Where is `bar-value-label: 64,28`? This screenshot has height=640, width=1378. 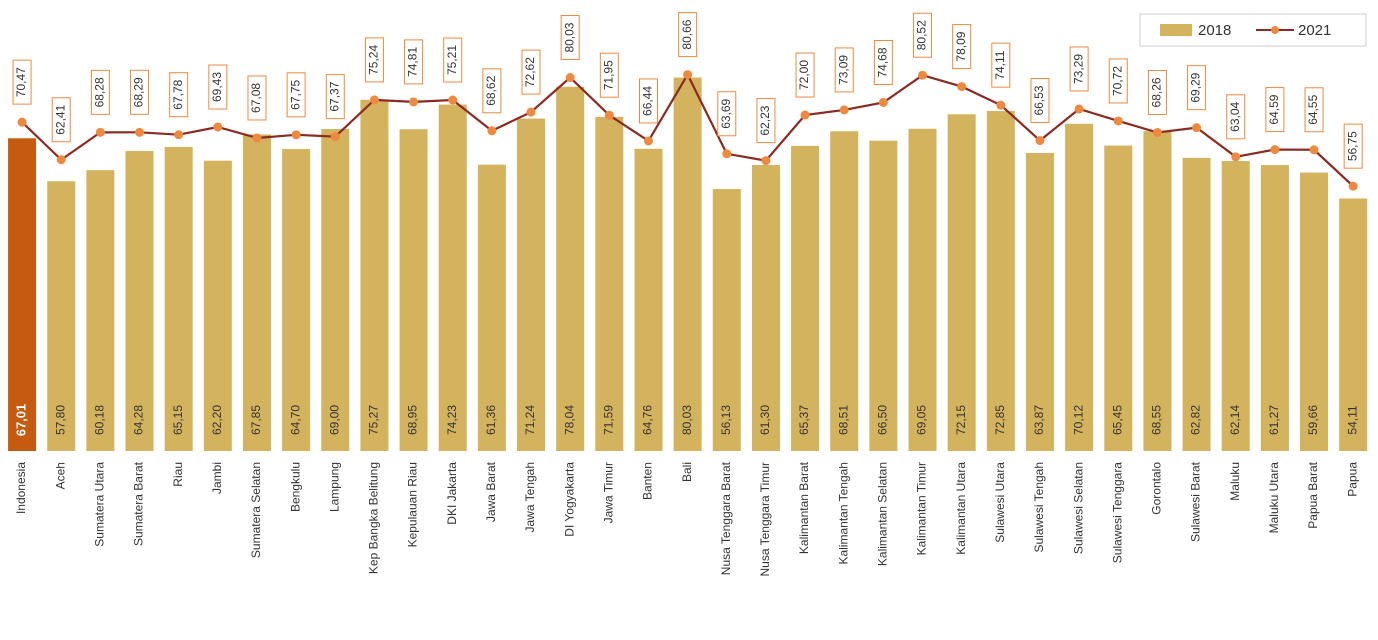 bar-value-label: 64,28 is located at coordinates (139, 420).